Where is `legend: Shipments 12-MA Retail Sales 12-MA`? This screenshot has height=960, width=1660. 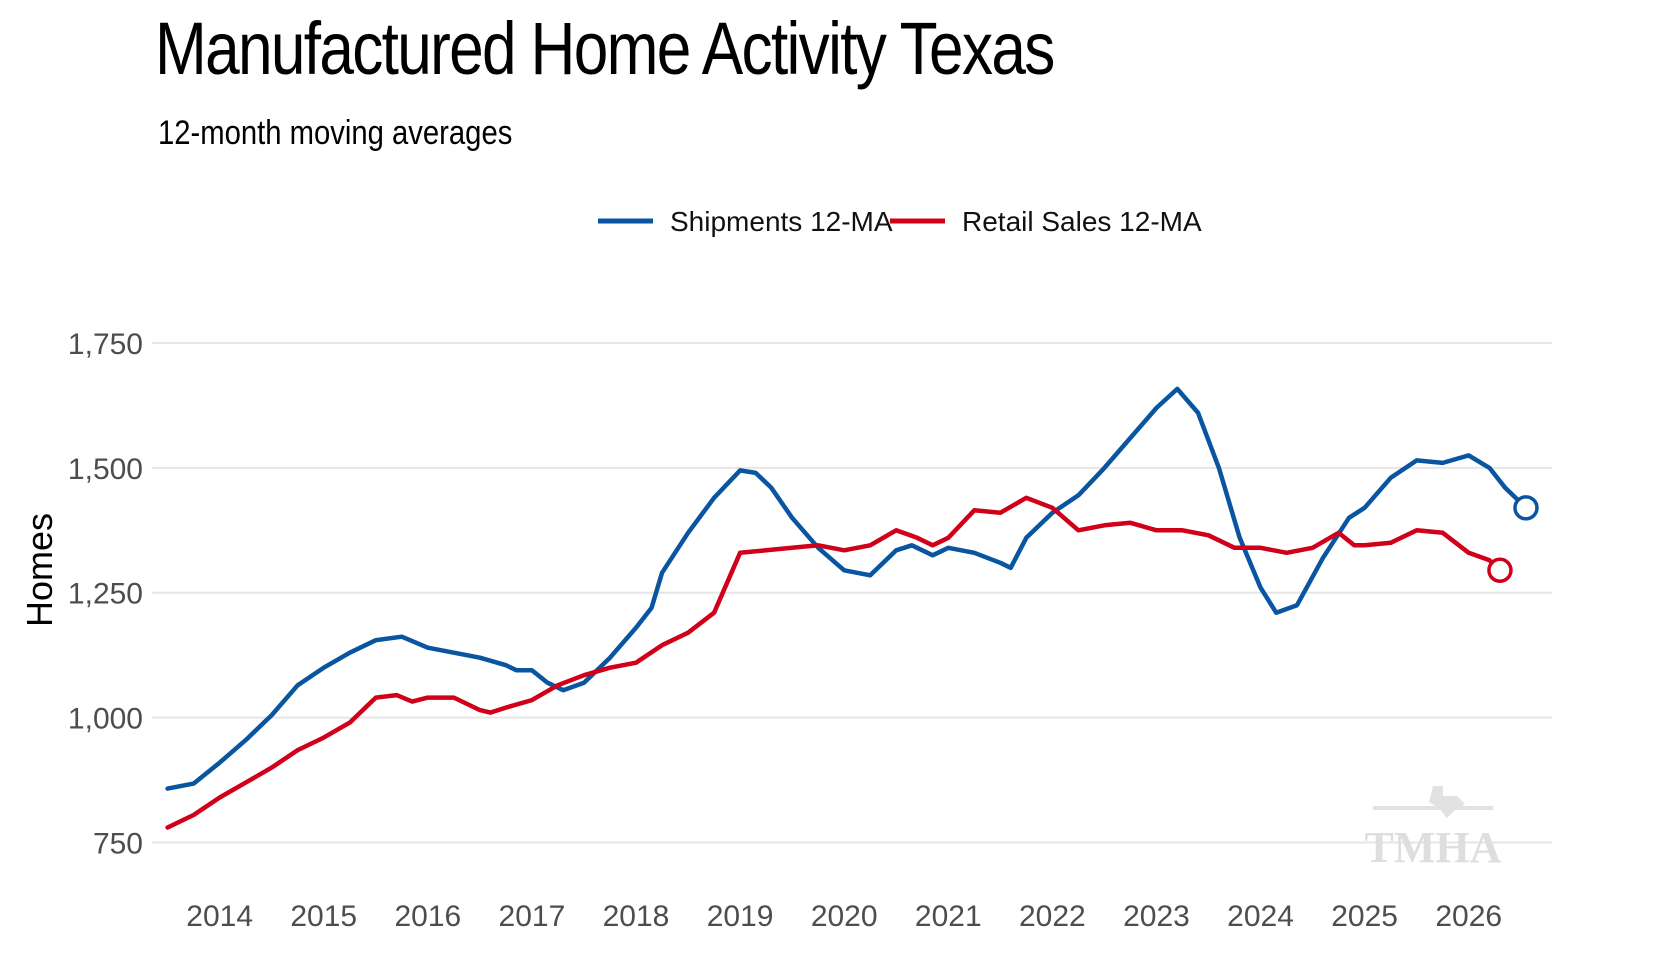 legend: Shipments 12-MA Retail Sales 12-MA is located at coordinates (900, 221).